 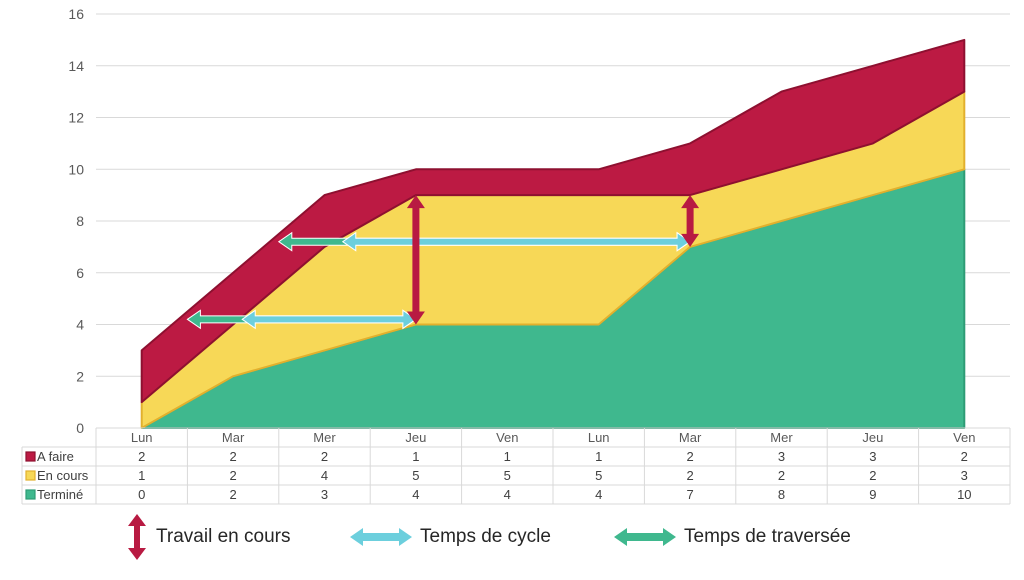 I want to click on legend-cycle-time: Temps de cycle, so click(x=450, y=537).